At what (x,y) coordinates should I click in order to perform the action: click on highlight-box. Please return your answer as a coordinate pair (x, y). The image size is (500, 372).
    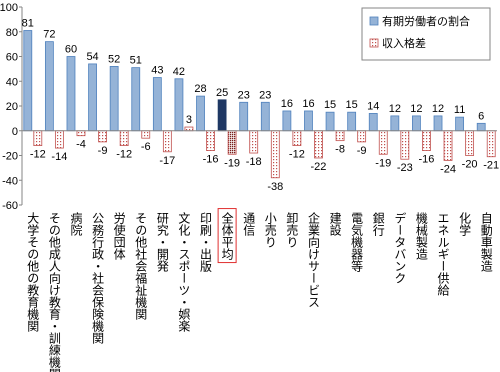
    Looking at the image, I should click on (227, 236).